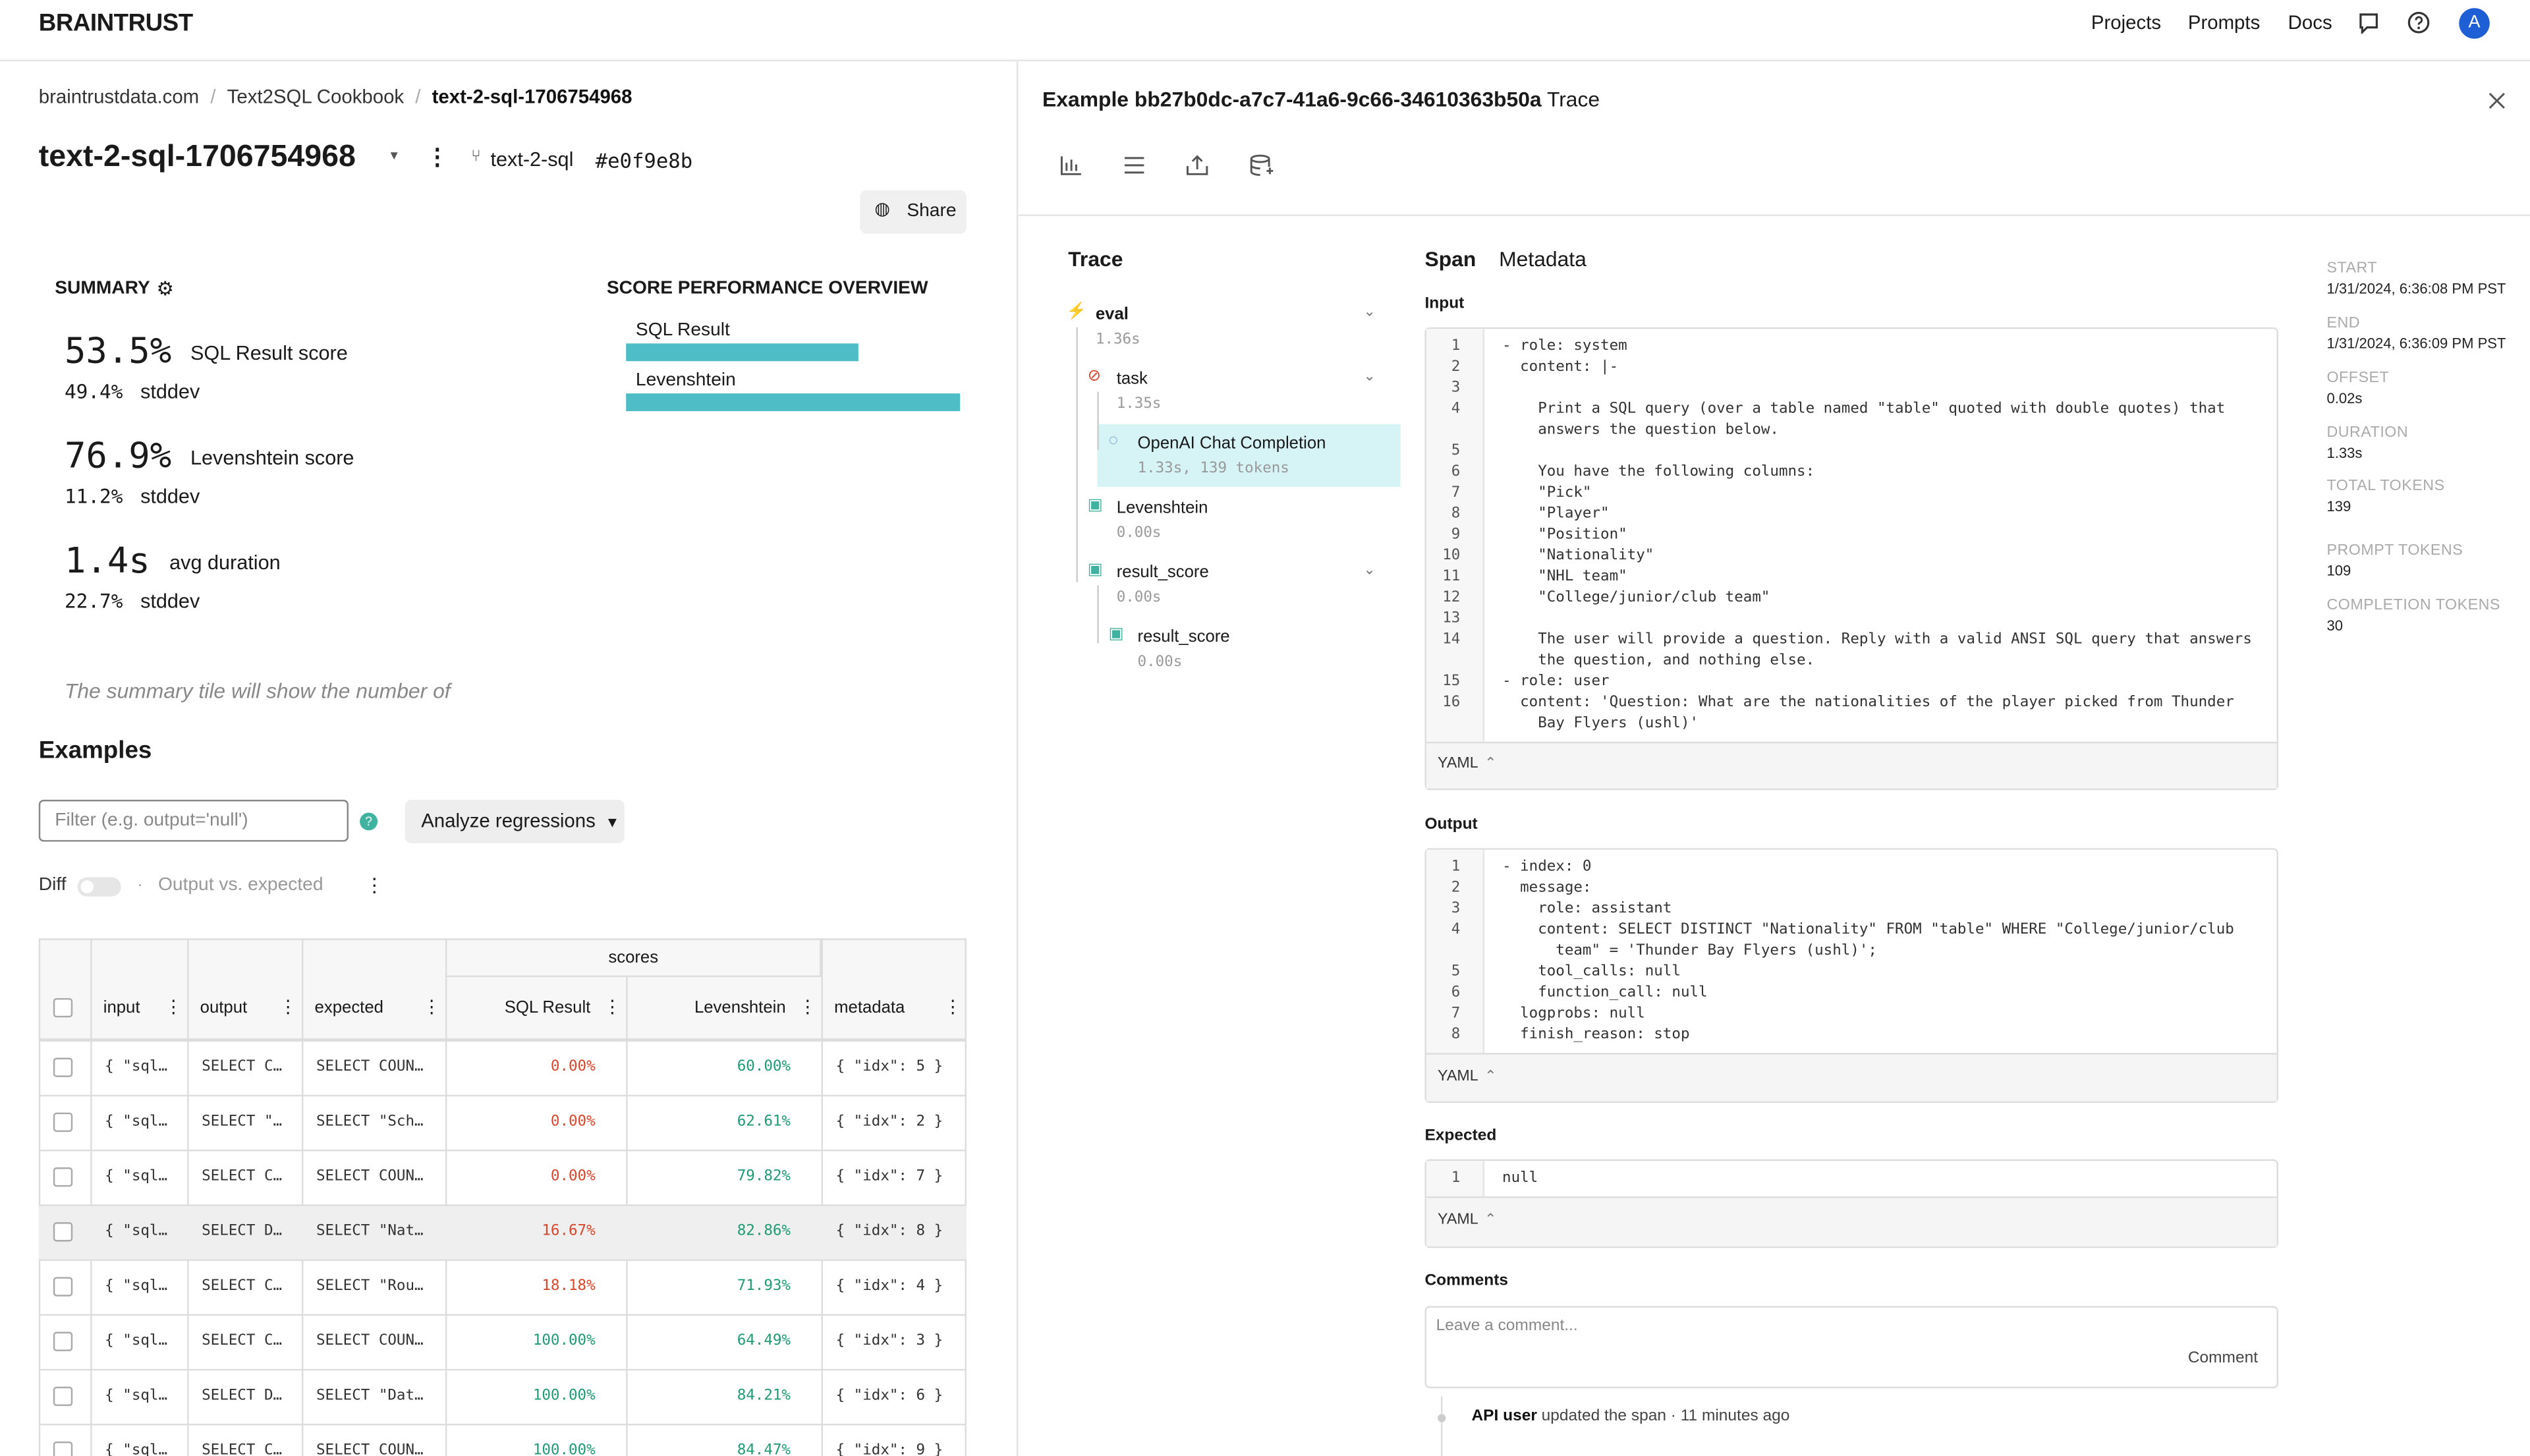 This screenshot has height=1456, width=2530. What do you see at coordinates (764, 1340) in the screenshot?
I see `table-cell: 64.49%` at bounding box center [764, 1340].